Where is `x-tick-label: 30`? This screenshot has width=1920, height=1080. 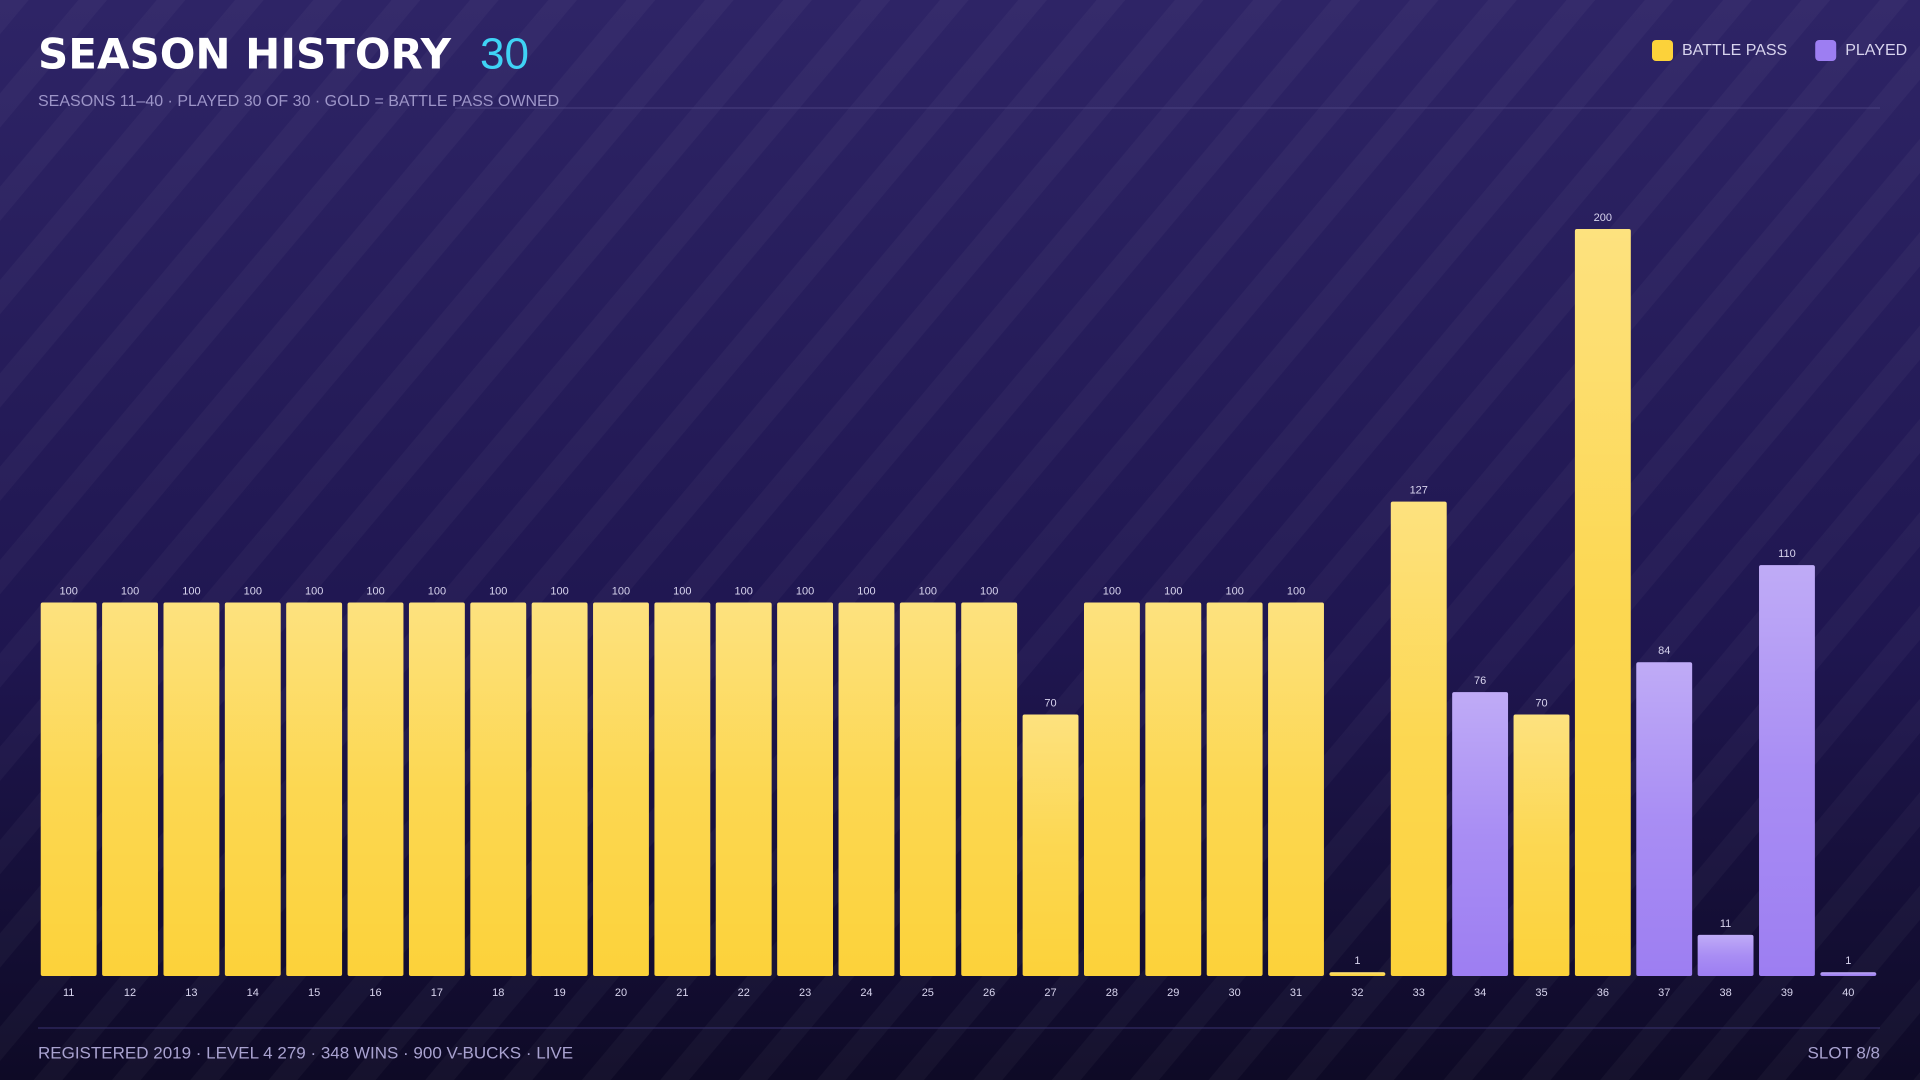
x-tick-label: 30 is located at coordinates (1235, 993).